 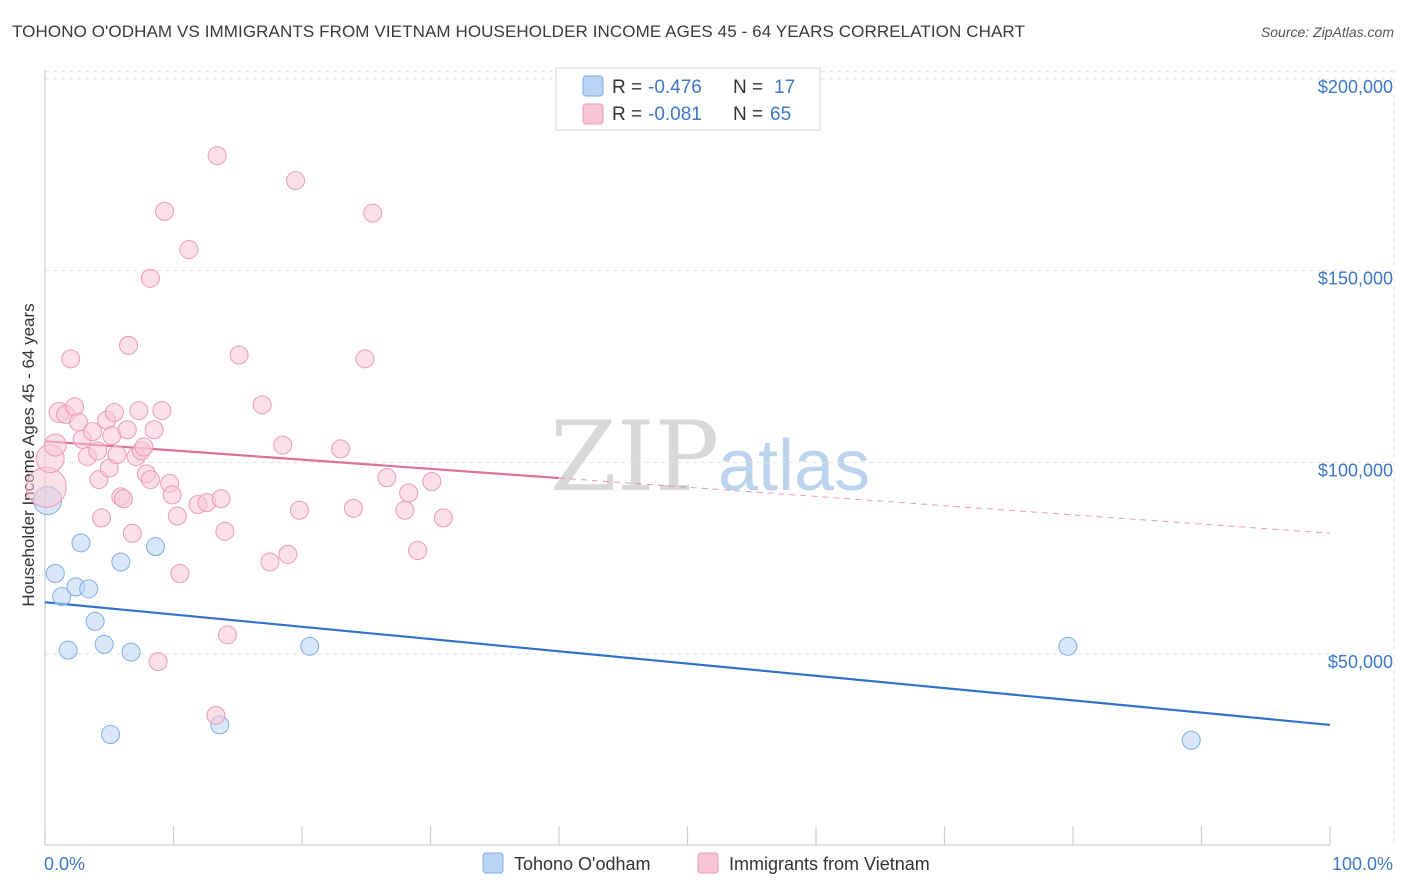 I want to click on series-legend-label-tohono: Tohono O'odham, so click(x=582, y=864).